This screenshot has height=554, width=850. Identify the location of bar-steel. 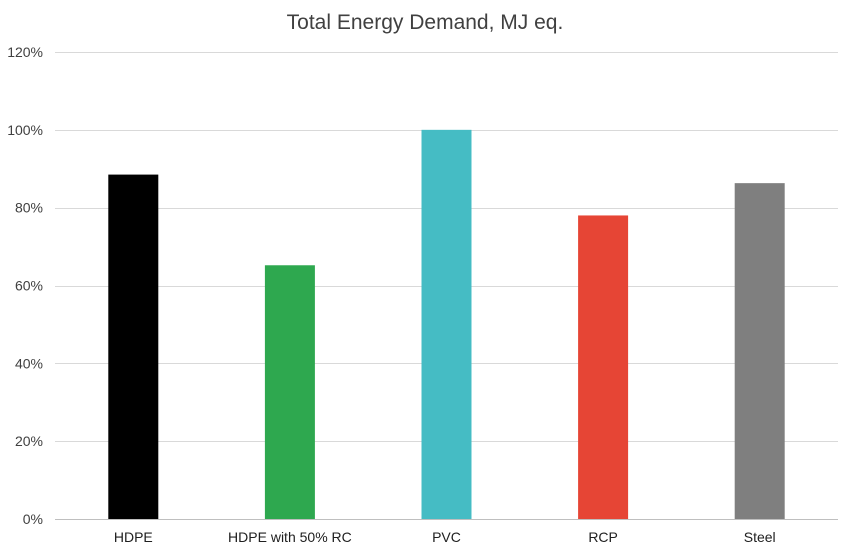
(759, 351).